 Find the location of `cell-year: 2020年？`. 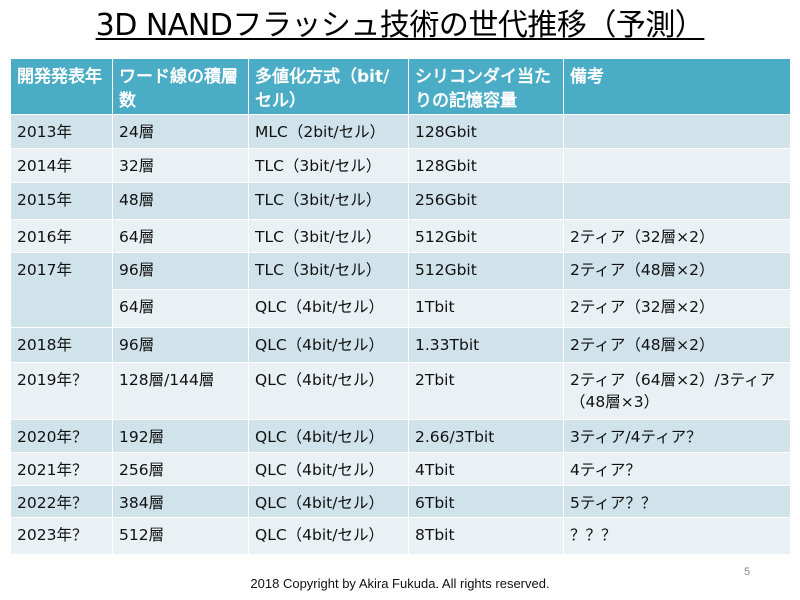

cell-year: 2020年？ is located at coordinates (61, 436).